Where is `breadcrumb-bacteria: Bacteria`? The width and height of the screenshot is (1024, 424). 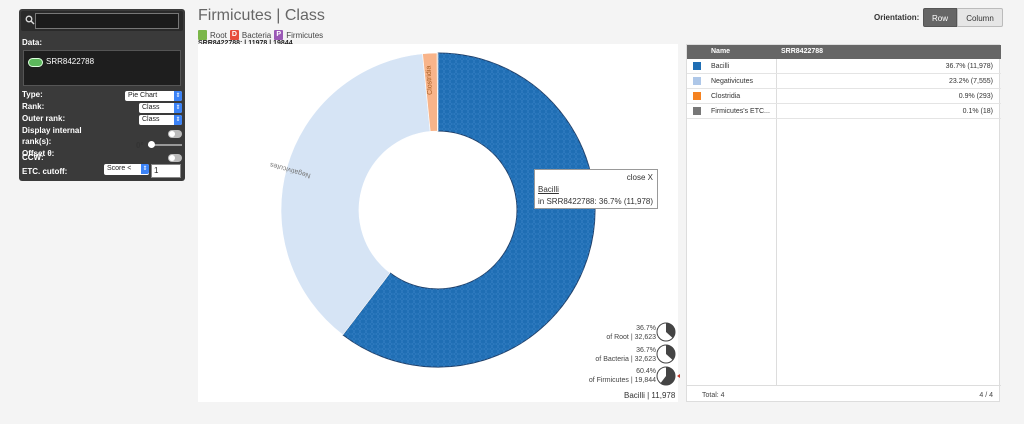 breadcrumb-bacteria: Bacteria is located at coordinates (256, 35).